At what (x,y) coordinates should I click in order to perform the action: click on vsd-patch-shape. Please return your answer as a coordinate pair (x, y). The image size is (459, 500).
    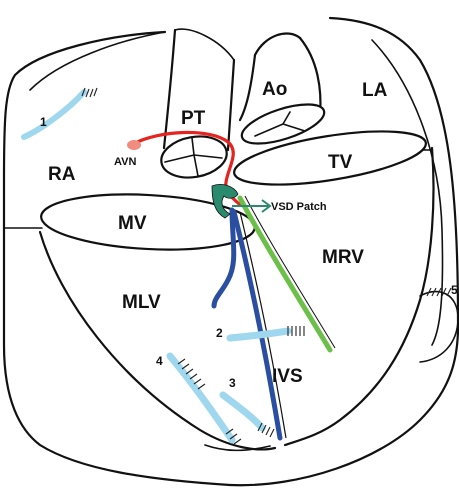
    Looking at the image, I should click on (225, 201).